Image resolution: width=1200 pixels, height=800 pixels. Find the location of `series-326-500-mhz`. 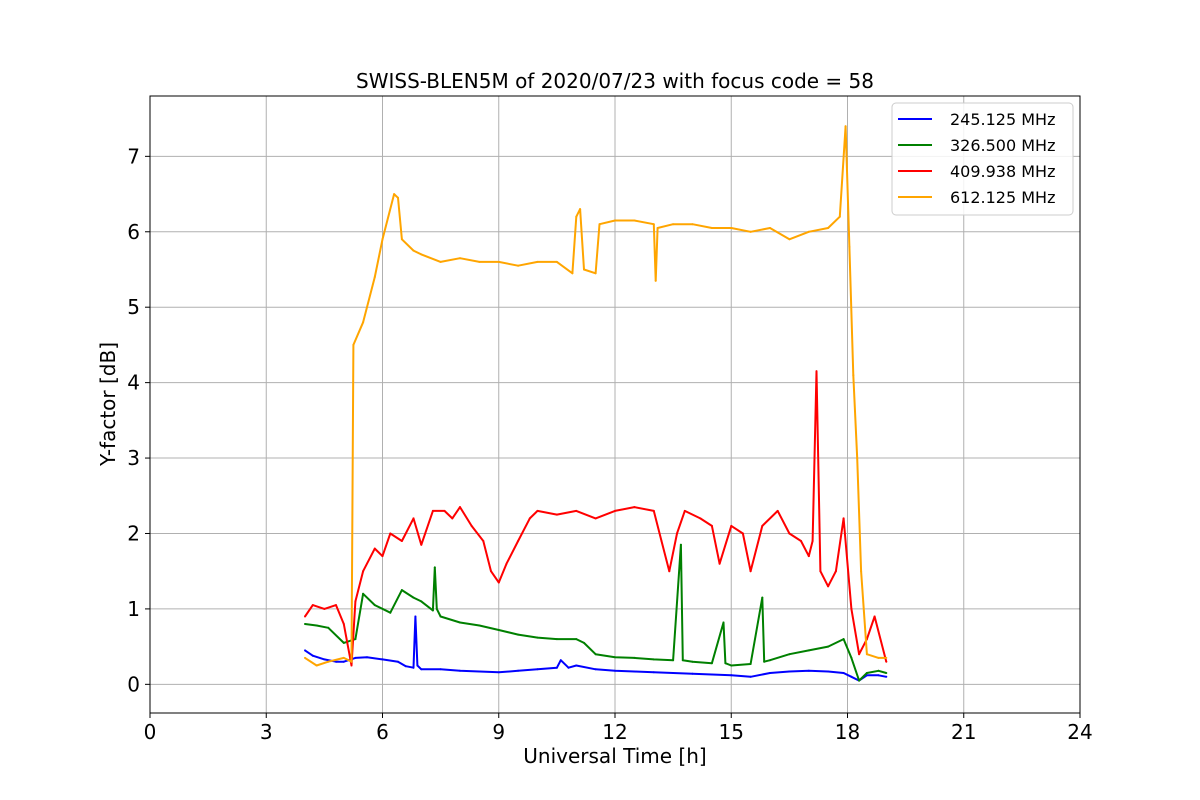

series-326-500-mhz is located at coordinates (596, 612).